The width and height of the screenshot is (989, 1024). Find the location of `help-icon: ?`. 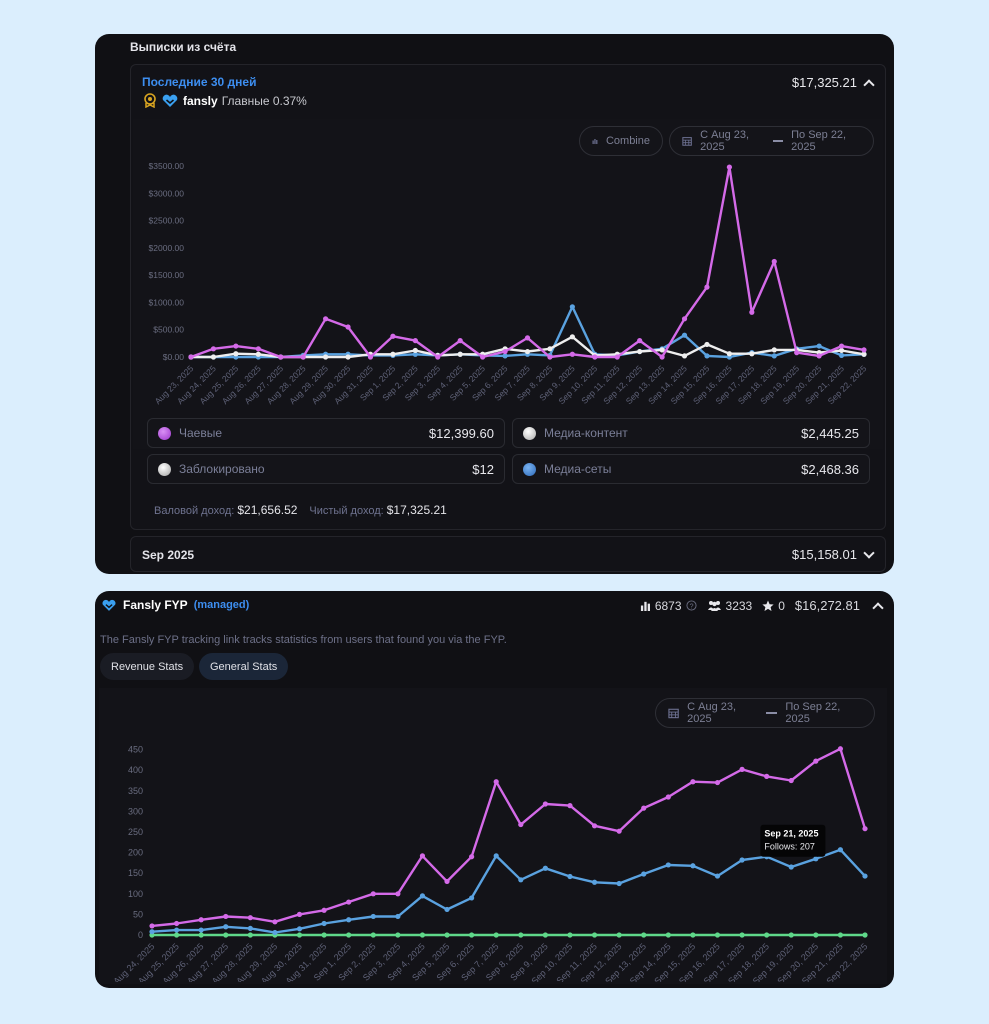

help-icon: ? is located at coordinates (691, 605).